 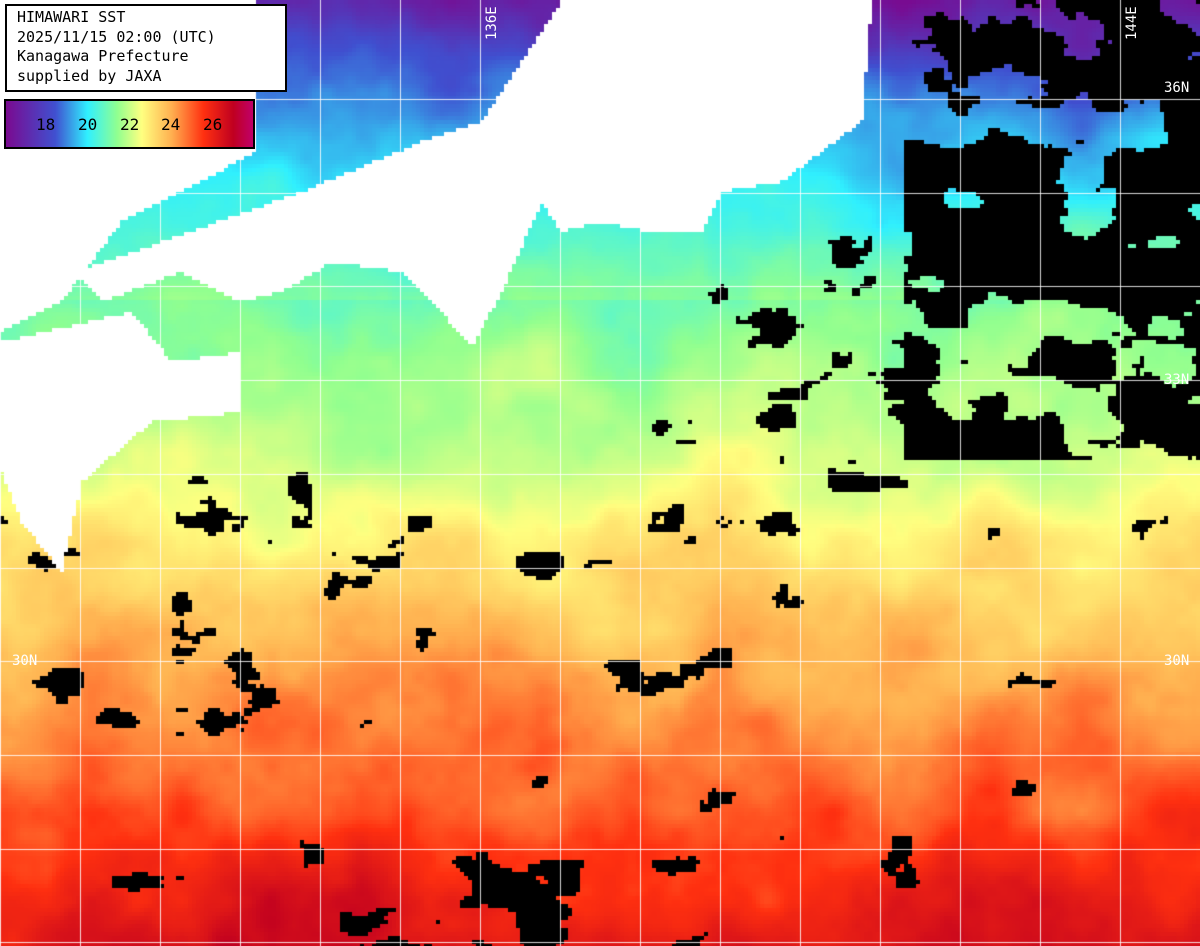 What do you see at coordinates (1132, 23) in the screenshot?
I see `lon-label-144e: 144E` at bounding box center [1132, 23].